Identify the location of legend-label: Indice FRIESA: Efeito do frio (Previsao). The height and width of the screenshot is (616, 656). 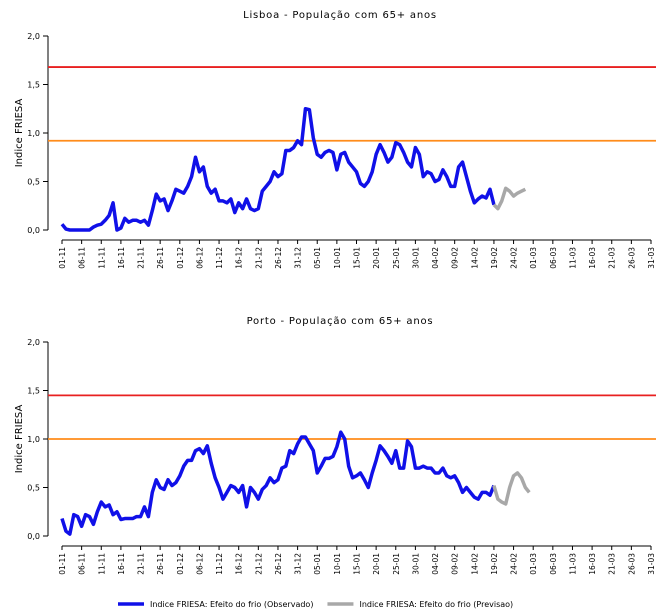
(436, 604).